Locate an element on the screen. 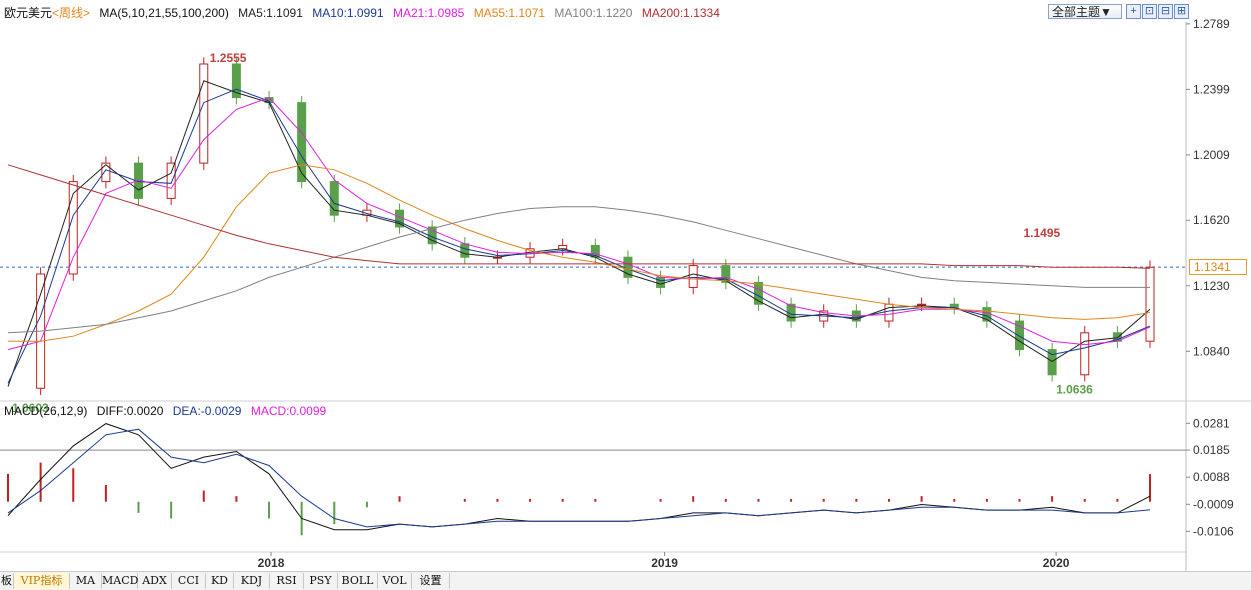  tab-board: 板 is located at coordinates (7, 581).